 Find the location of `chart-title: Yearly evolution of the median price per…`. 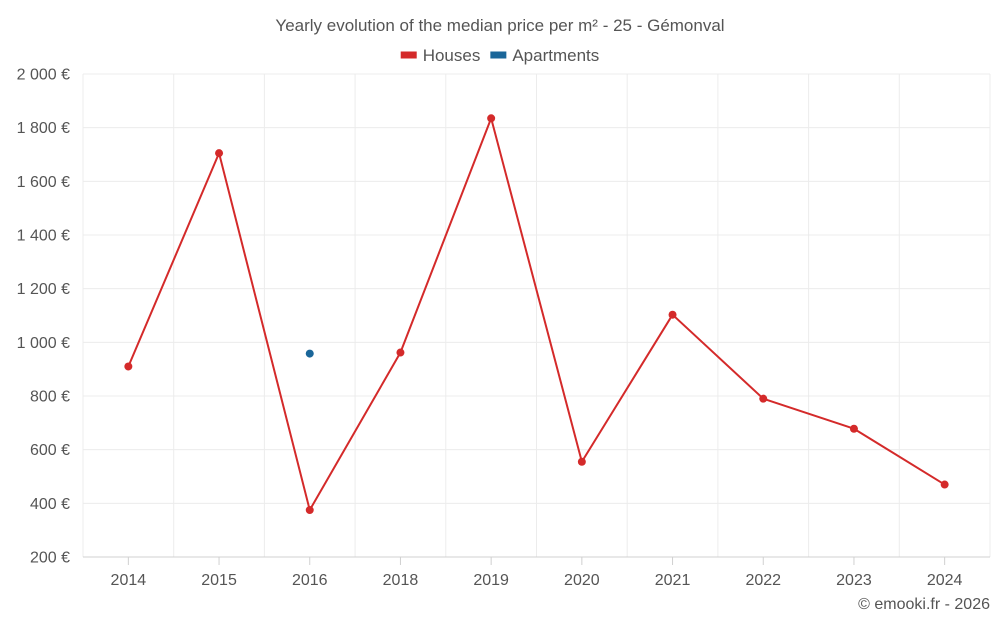

chart-title: Yearly evolution of the median price per… is located at coordinates (499, 25).